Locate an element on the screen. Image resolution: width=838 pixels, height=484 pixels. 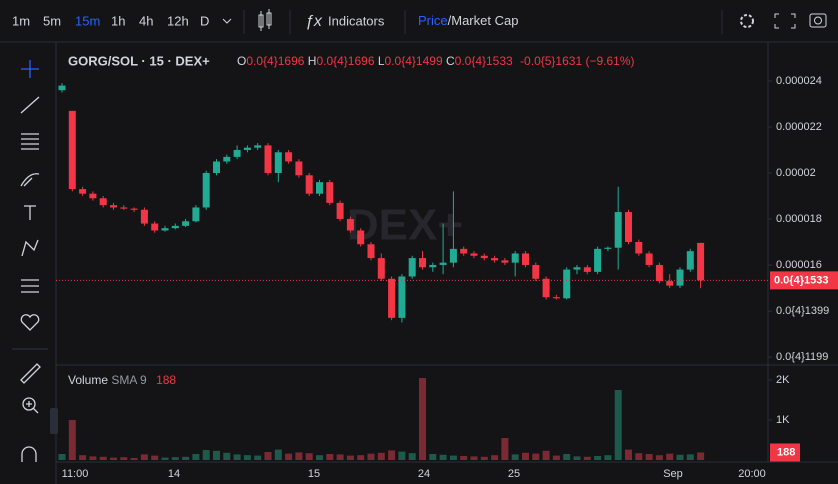
ohlc-key: L is located at coordinates (381, 61).